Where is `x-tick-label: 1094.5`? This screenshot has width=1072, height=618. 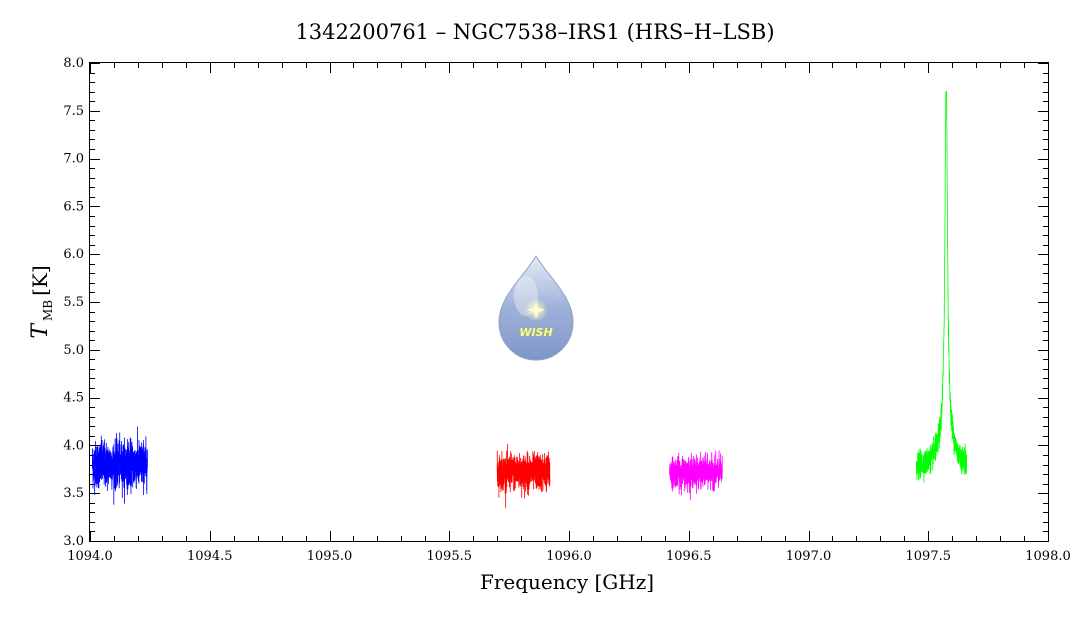
x-tick-label: 1094.5 is located at coordinates (210, 556).